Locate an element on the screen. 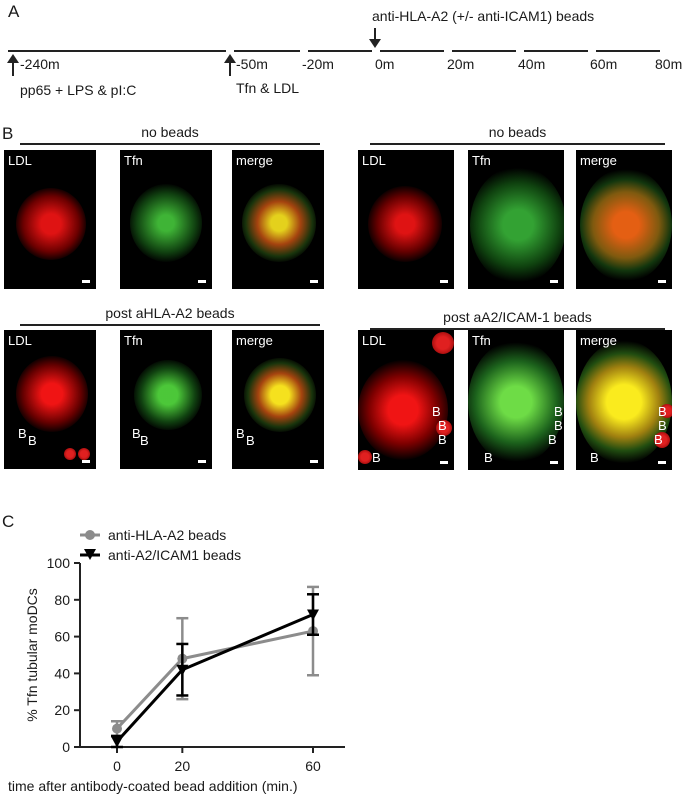 Image resolution: width=693 pixels, height=797 pixels. micrograph-merge: merge B B is located at coordinates (278, 399).